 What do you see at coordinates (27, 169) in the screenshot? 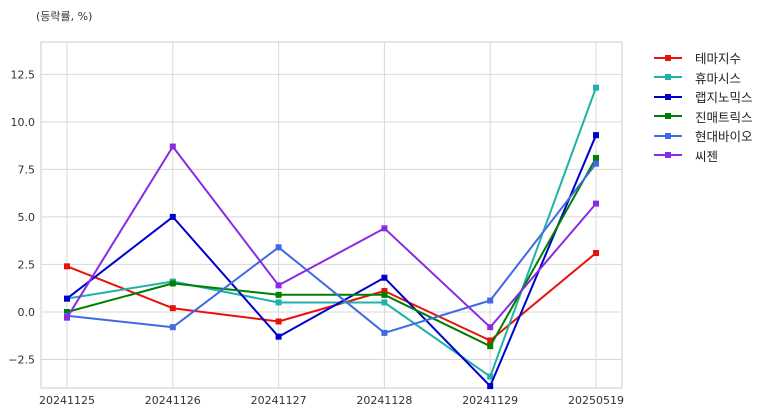
I see `y-tick-label: 7.5` at bounding box center [27, 169].